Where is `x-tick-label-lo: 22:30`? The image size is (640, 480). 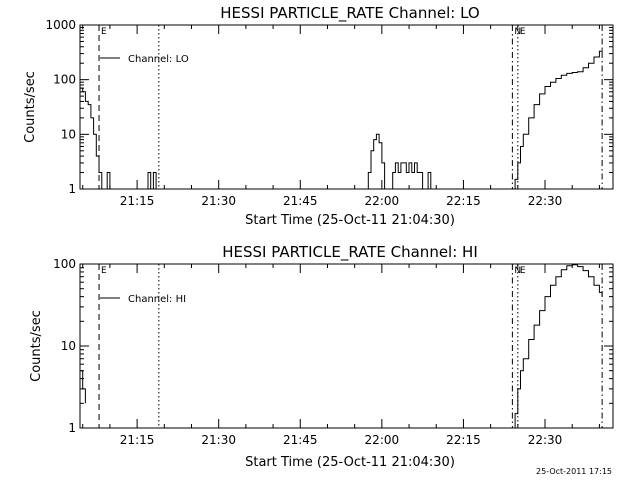
x-tick-label-lo: 22:30 is located at coordinates (545, 201).